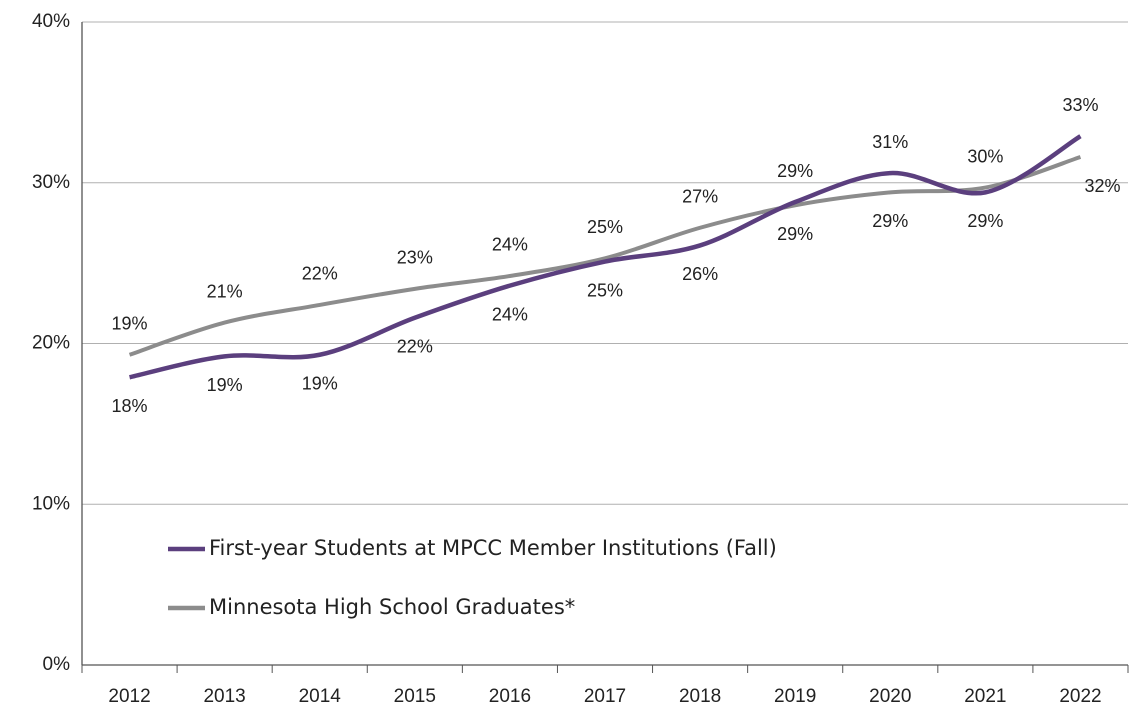 The height and width of the screenshot is (712, 1129). What do you see at coordinates (415, 258) in the screenshot?
I see `data-label: 23%` at bounding box center [415, 258].